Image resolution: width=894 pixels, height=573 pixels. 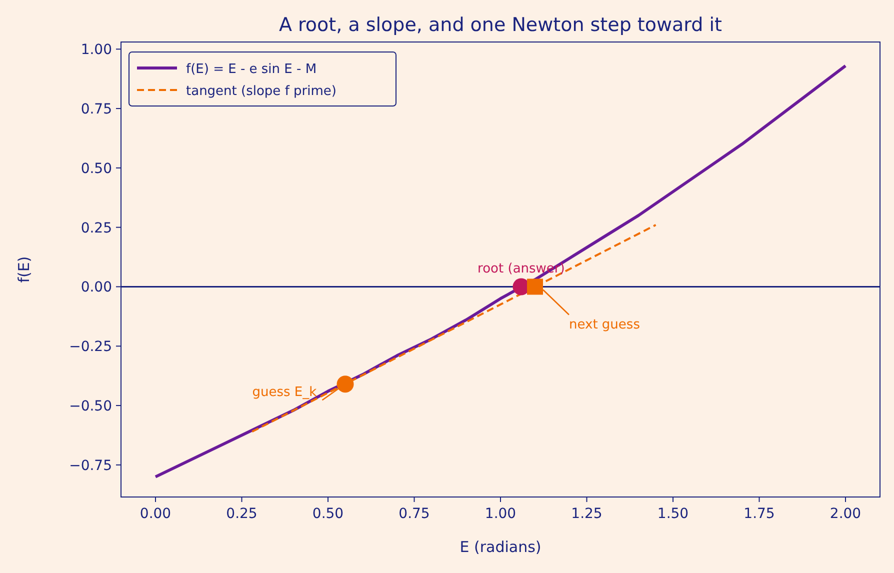 What do you see at coordinates (96, 110) in the screenshot?
I see `y-tick-label: 0.75` at bounding box center [96, 110].